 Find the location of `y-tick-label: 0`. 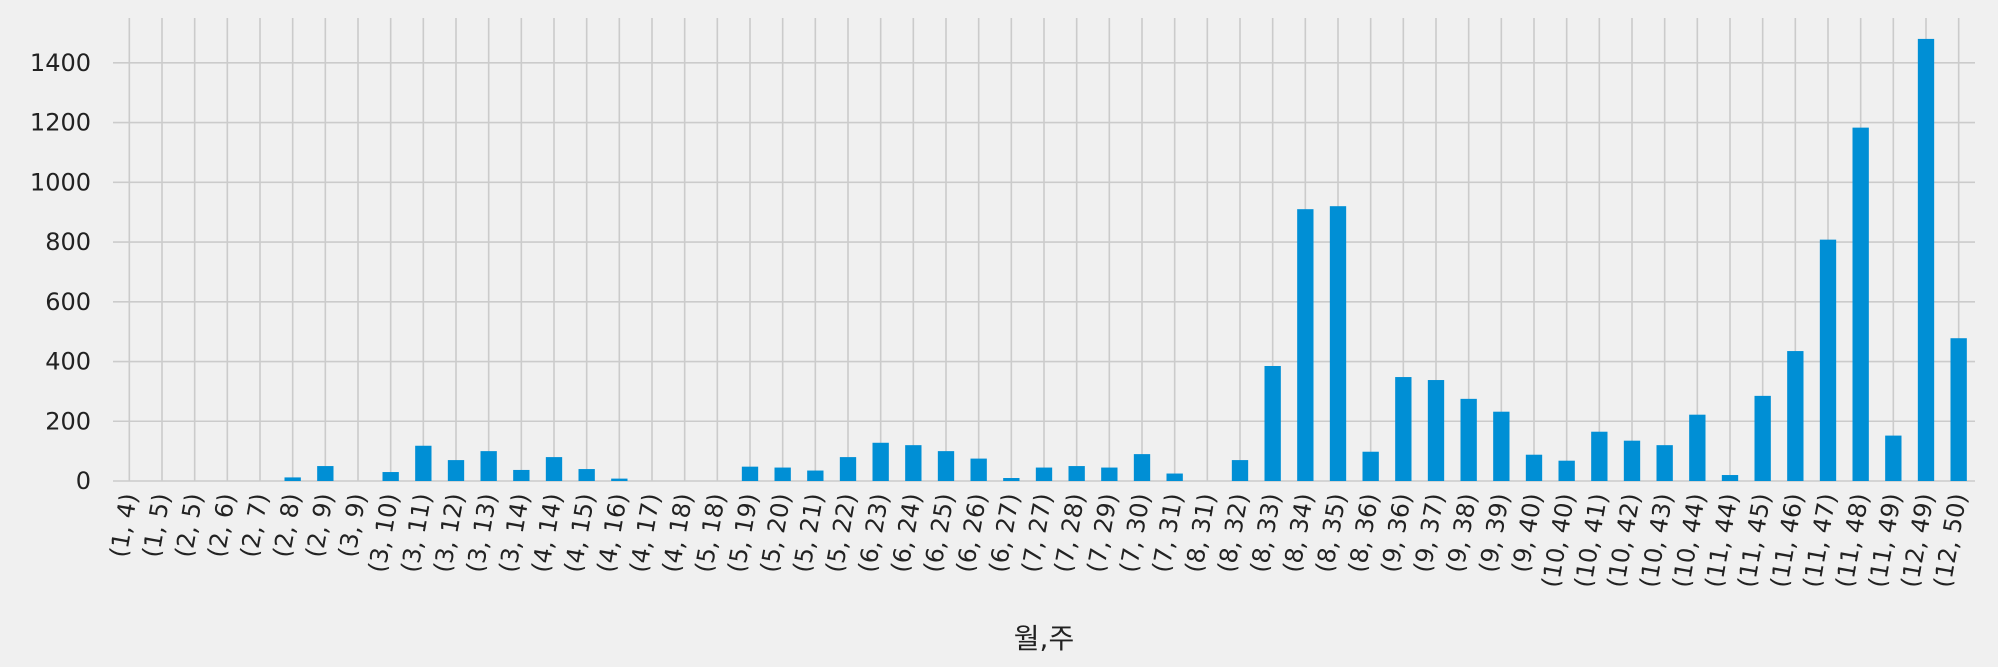

y-tick-label: 0 is located at coordinates (83, 481).